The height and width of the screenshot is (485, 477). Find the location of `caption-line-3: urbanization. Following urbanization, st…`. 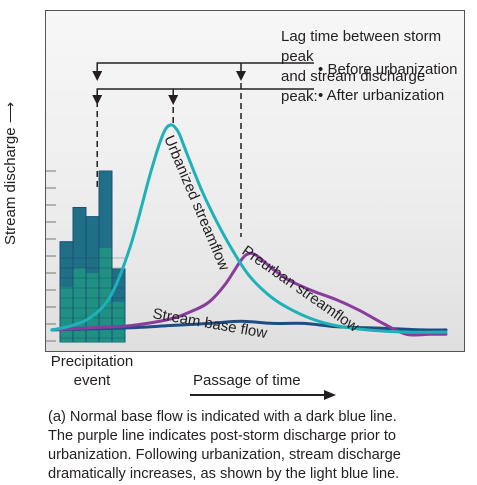

caption-line-3: urbanization. Following urbanization, st… is located at coordinates (224, 455).